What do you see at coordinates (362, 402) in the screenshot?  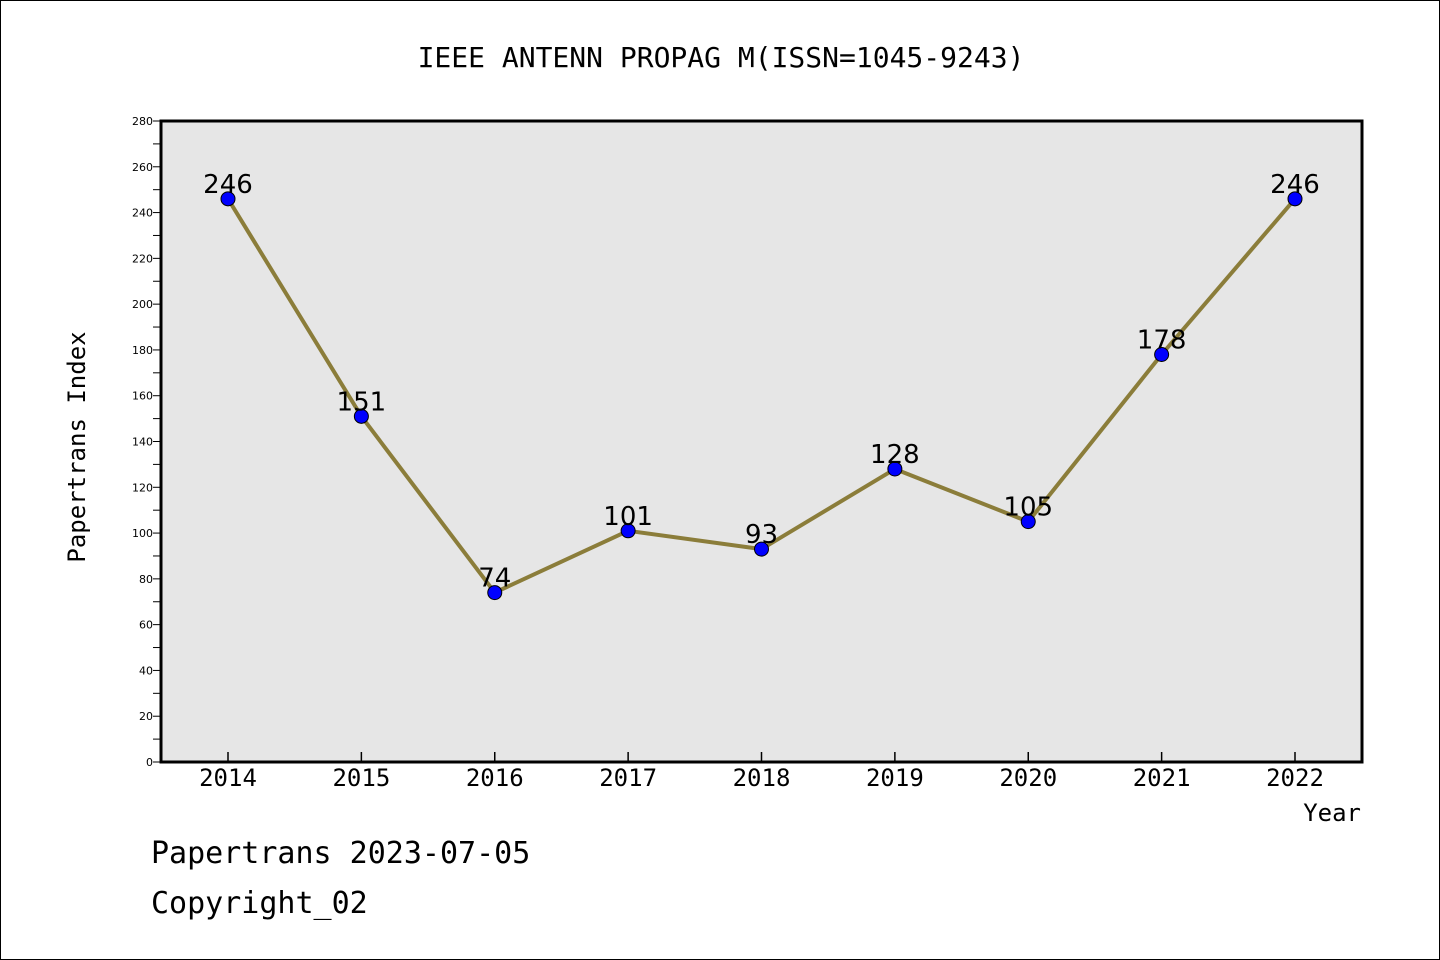 I see `data-label: 151` at bounding box center [362, 402].